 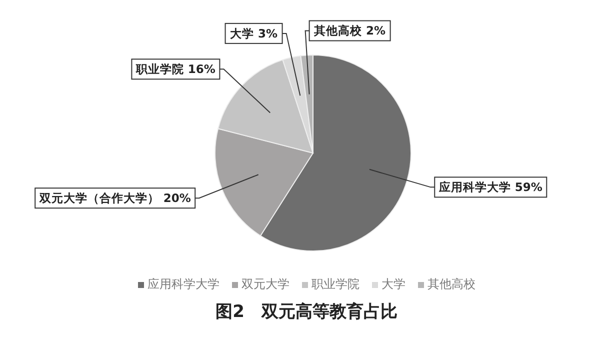 What do you see at coordinates (349, 31) in the screenshot?
I see `data-label: 其他高校 2%` at bounding box center [349, 31].